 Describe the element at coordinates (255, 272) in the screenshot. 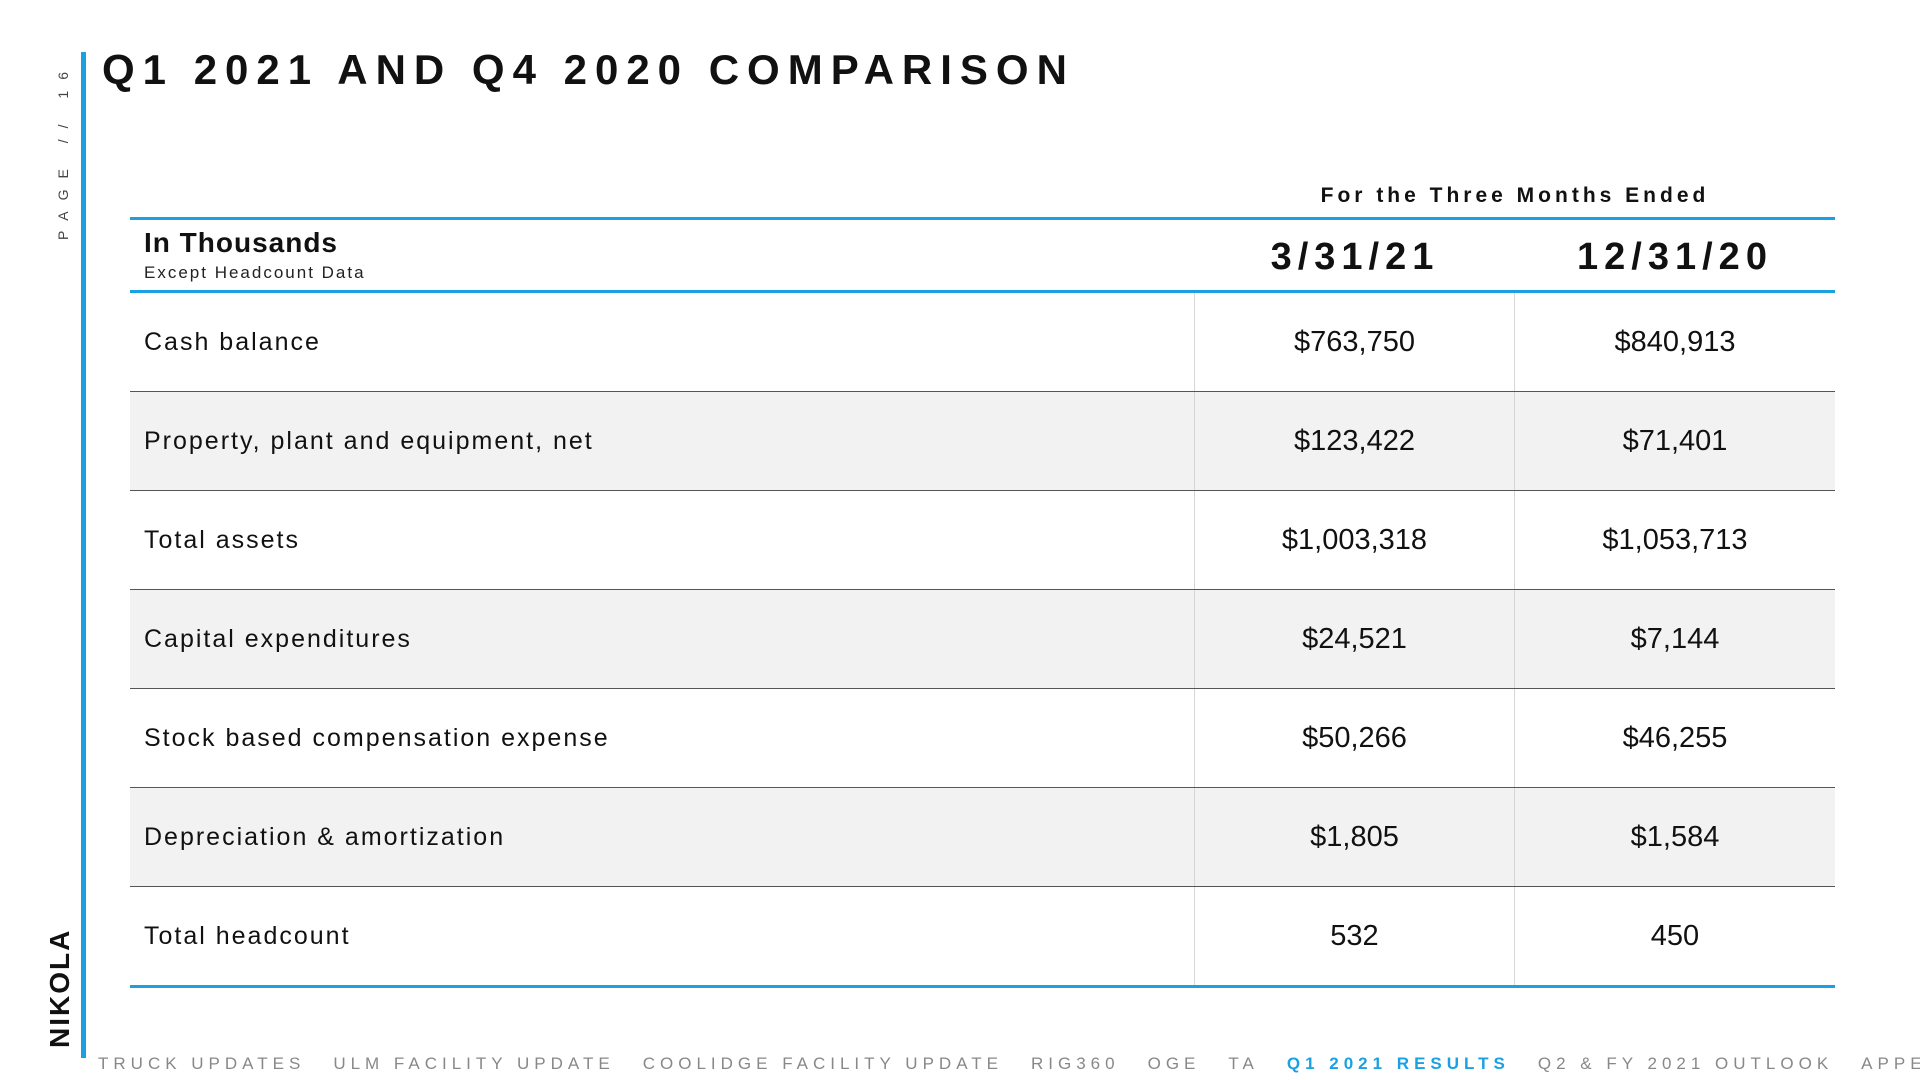

I see `unit-sublabel: Except Headcount Data` at that location.